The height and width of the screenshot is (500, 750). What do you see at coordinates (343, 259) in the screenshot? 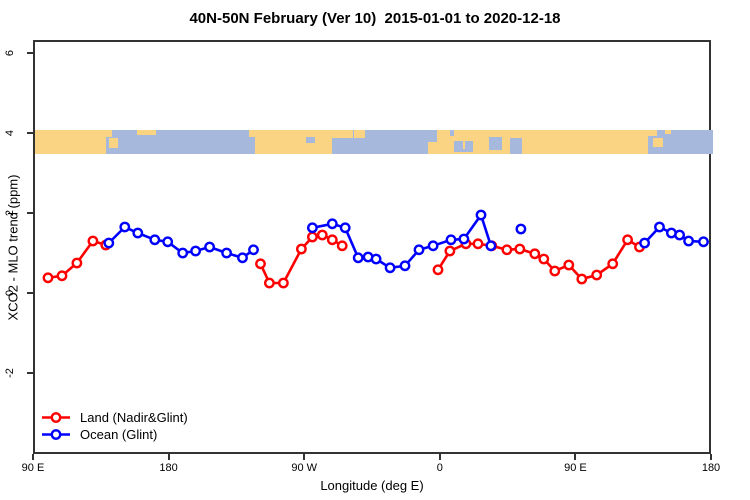
I see `series-land-nadir-glint-` at bounding box center [343, 259].